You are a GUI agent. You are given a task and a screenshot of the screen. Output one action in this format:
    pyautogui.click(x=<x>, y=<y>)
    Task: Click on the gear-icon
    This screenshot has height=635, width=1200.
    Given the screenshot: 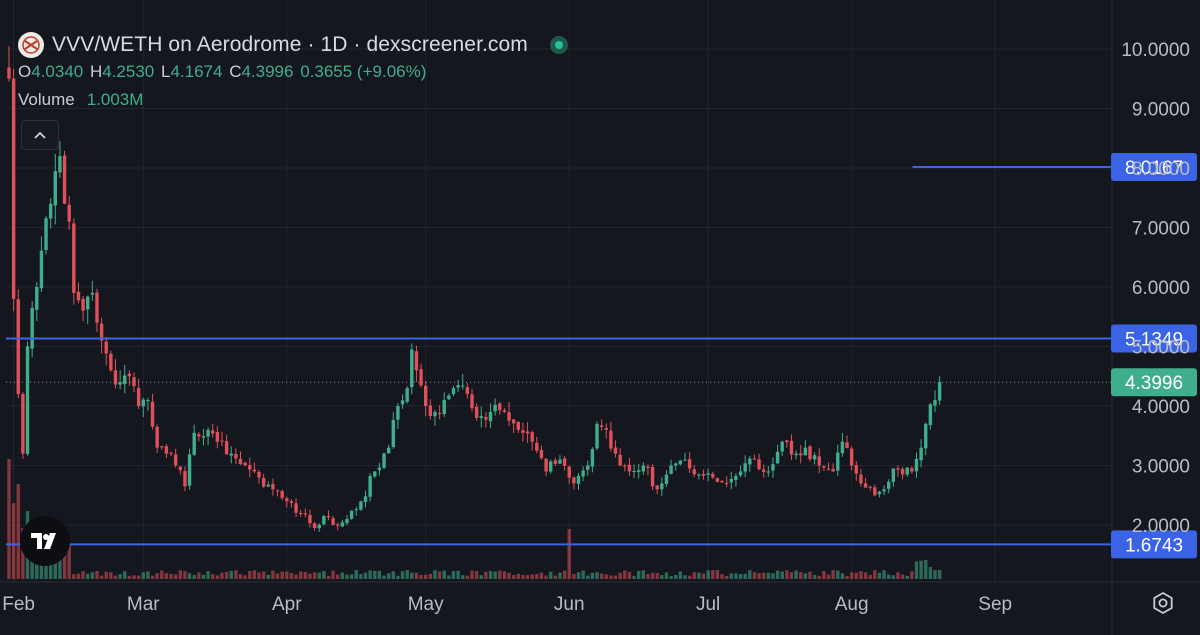 What is the action you would take?
    pyautogui.click(x=1163, y=603)
    